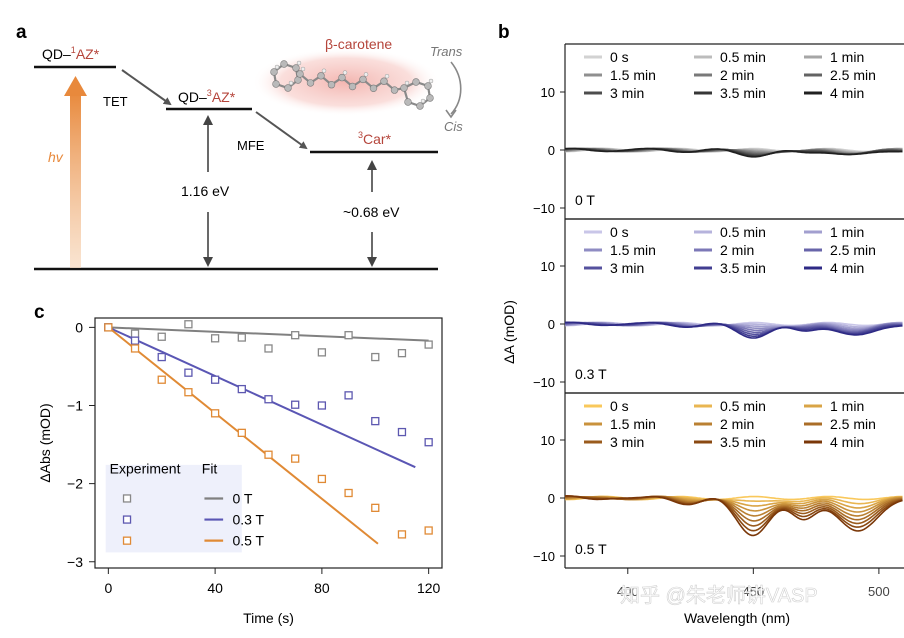 This screenshot has height=638, width=904. What do you see at coordinates (146, 87) in the screenshot?
I see `tet-arrow` at bounding box center [146, 87].